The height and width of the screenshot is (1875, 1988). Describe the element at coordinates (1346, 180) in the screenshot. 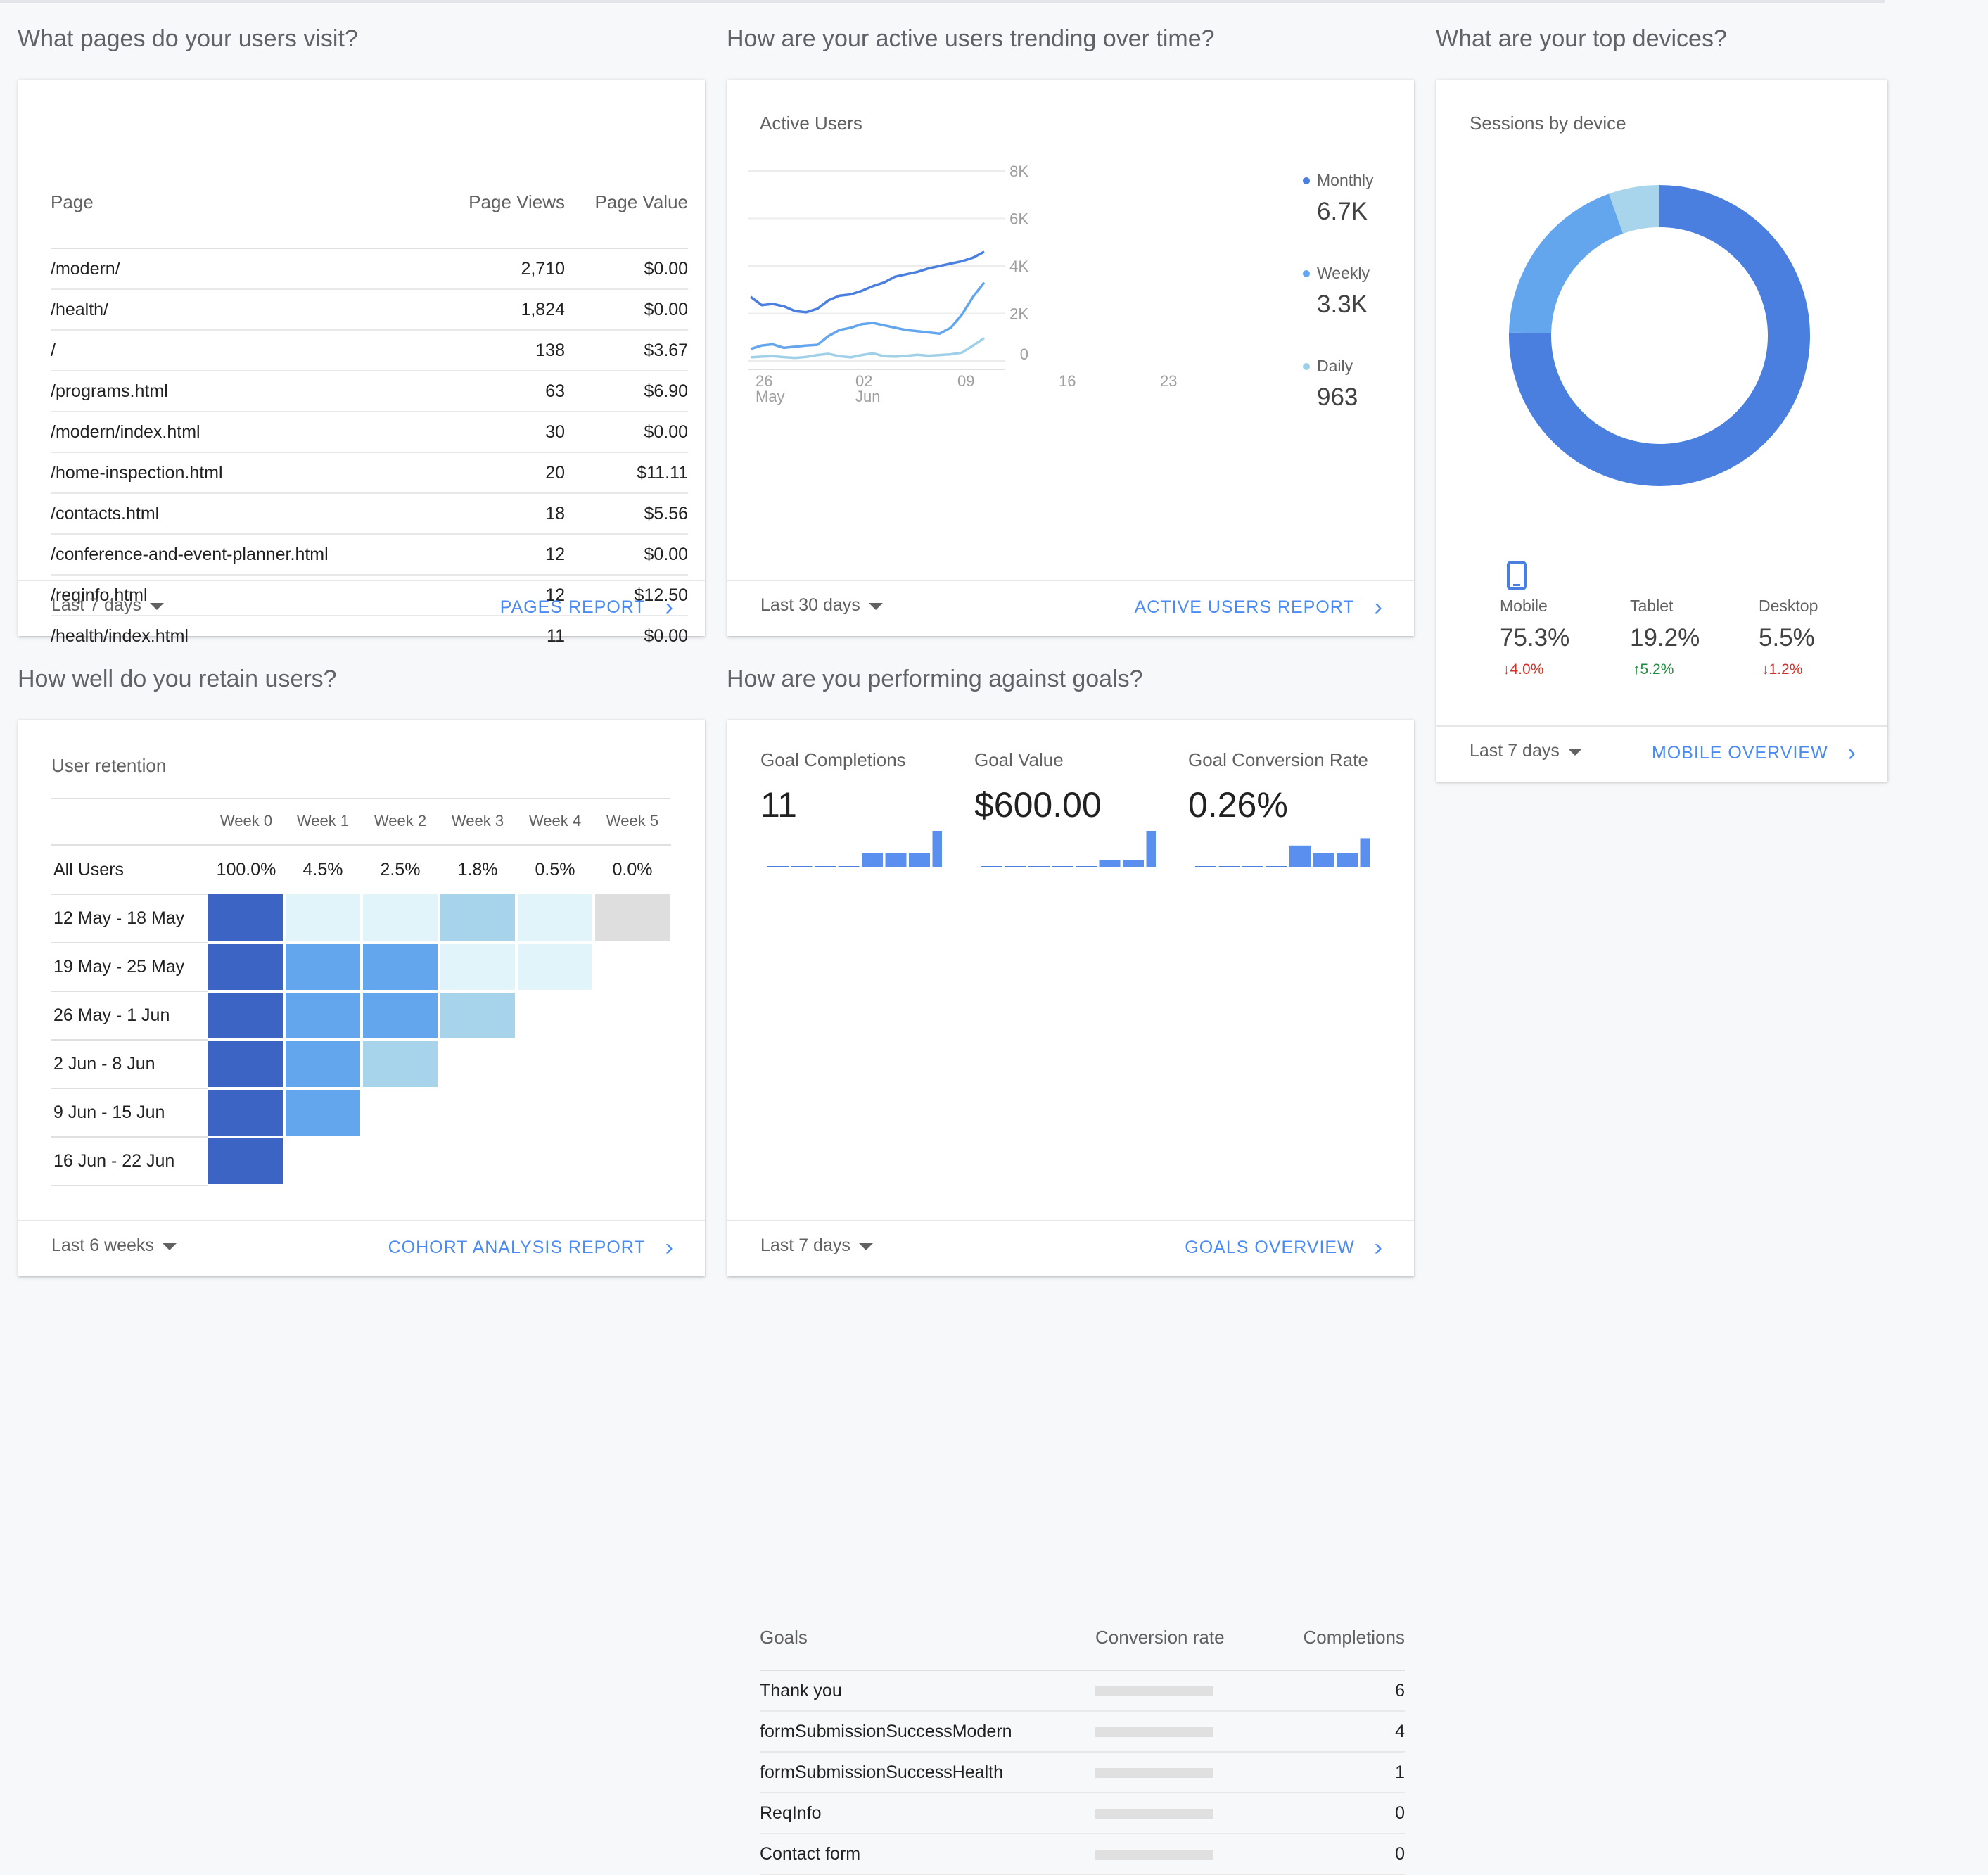

I see `legend-label: Monthly` at that location.